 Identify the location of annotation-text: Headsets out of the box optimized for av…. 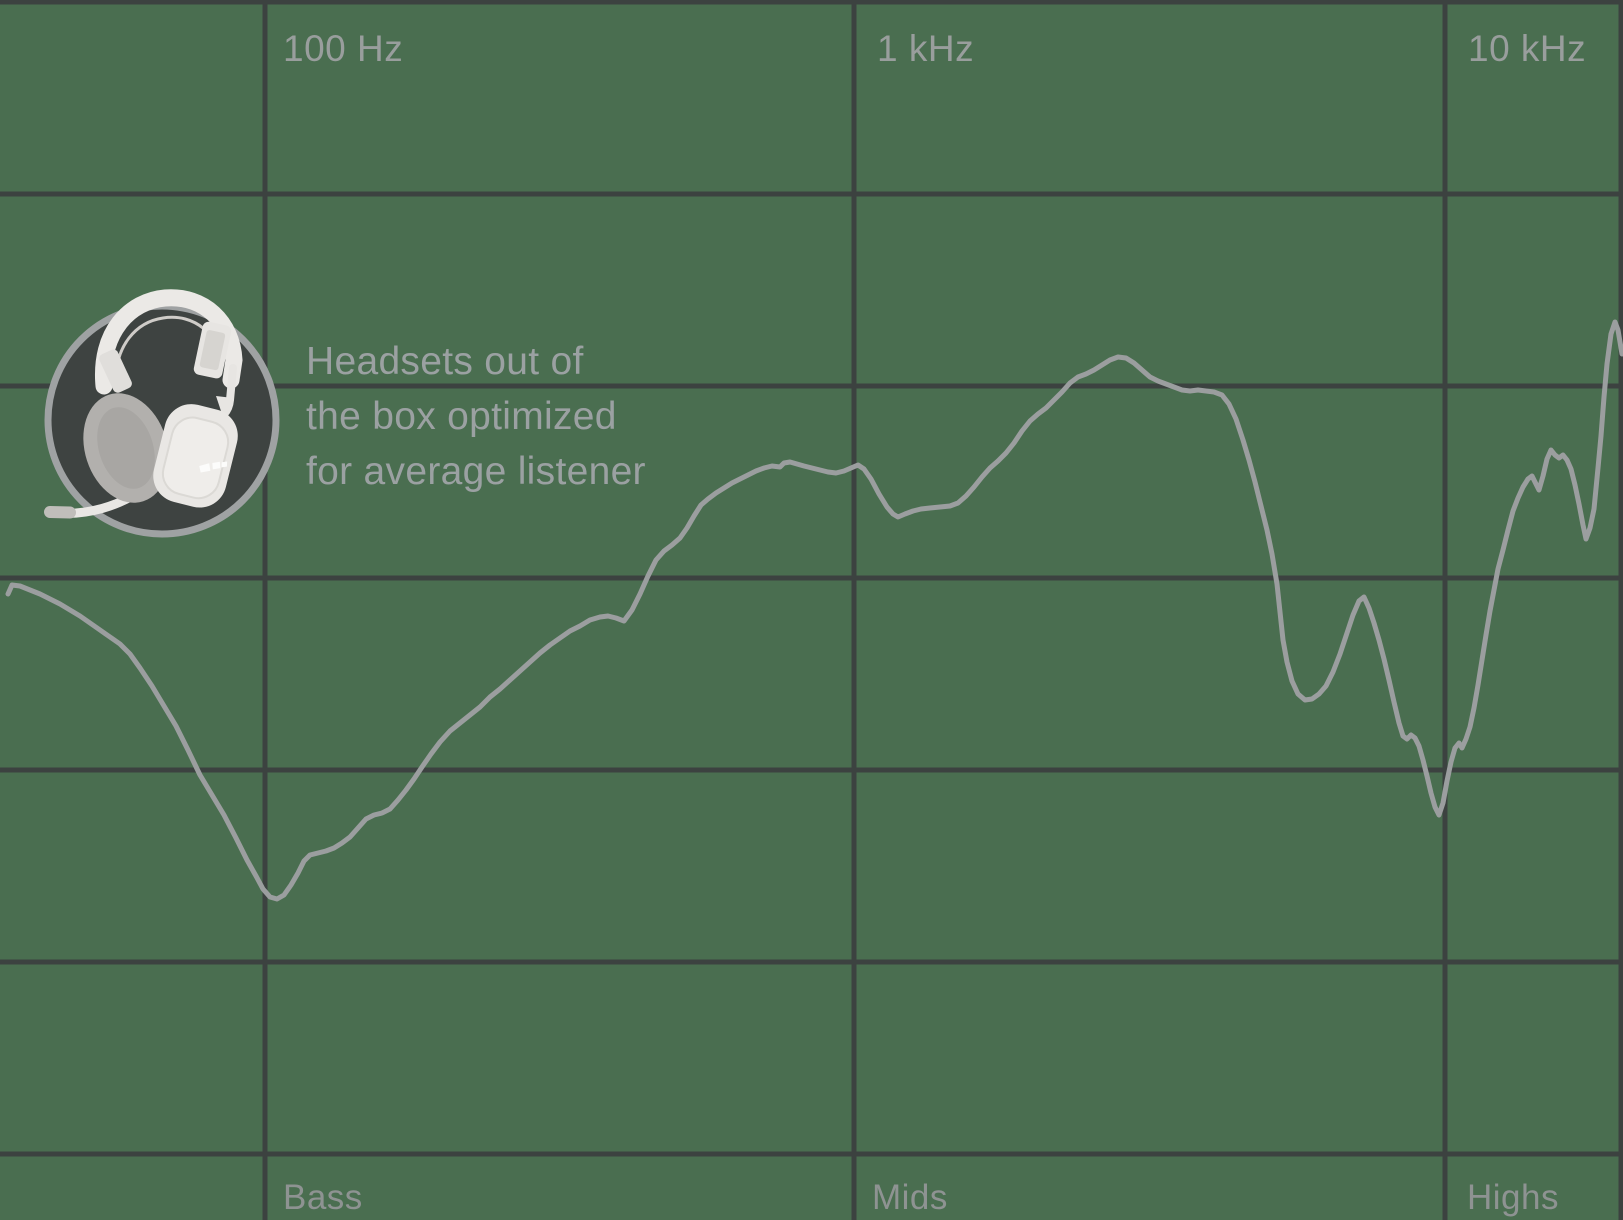
(476, 416).